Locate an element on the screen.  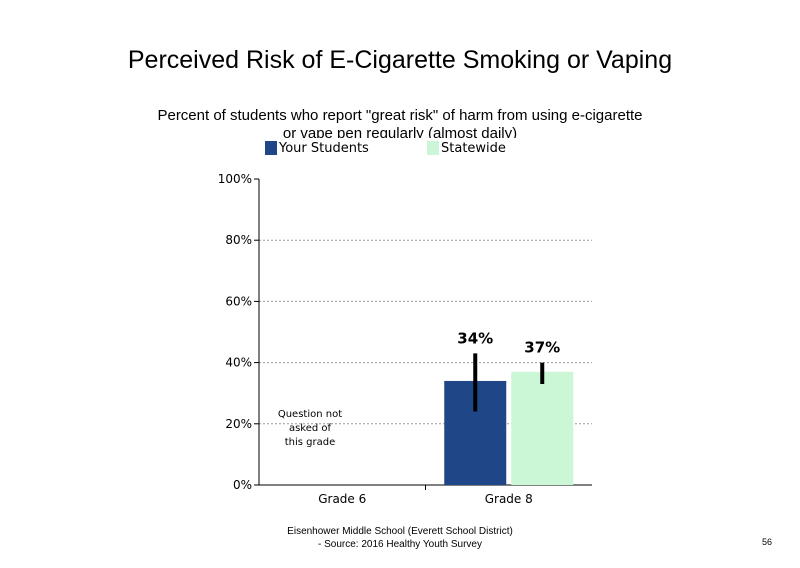
data-label: 37% is located at coordinates (542, 348).